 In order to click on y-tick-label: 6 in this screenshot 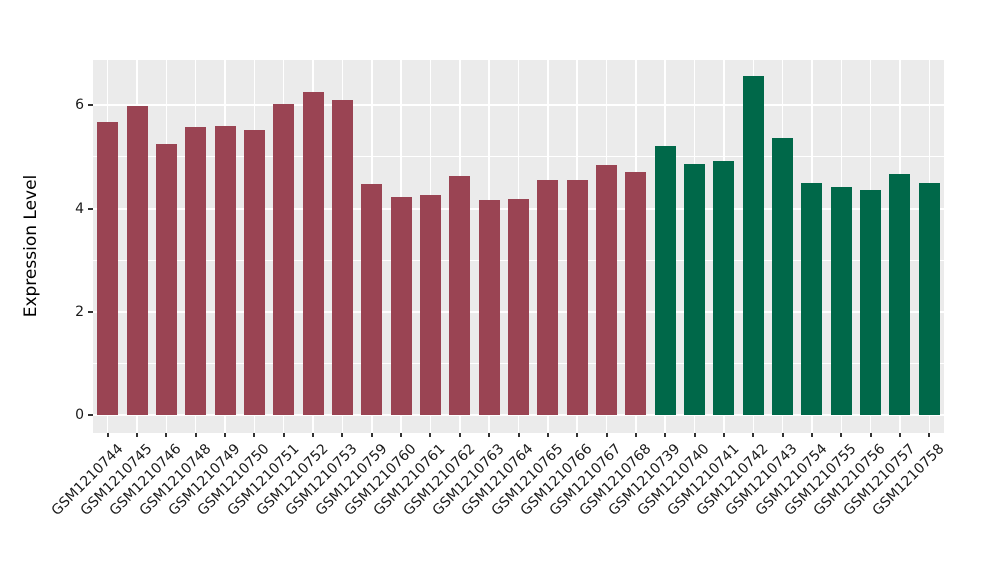, I will do `click(79, 105)`.